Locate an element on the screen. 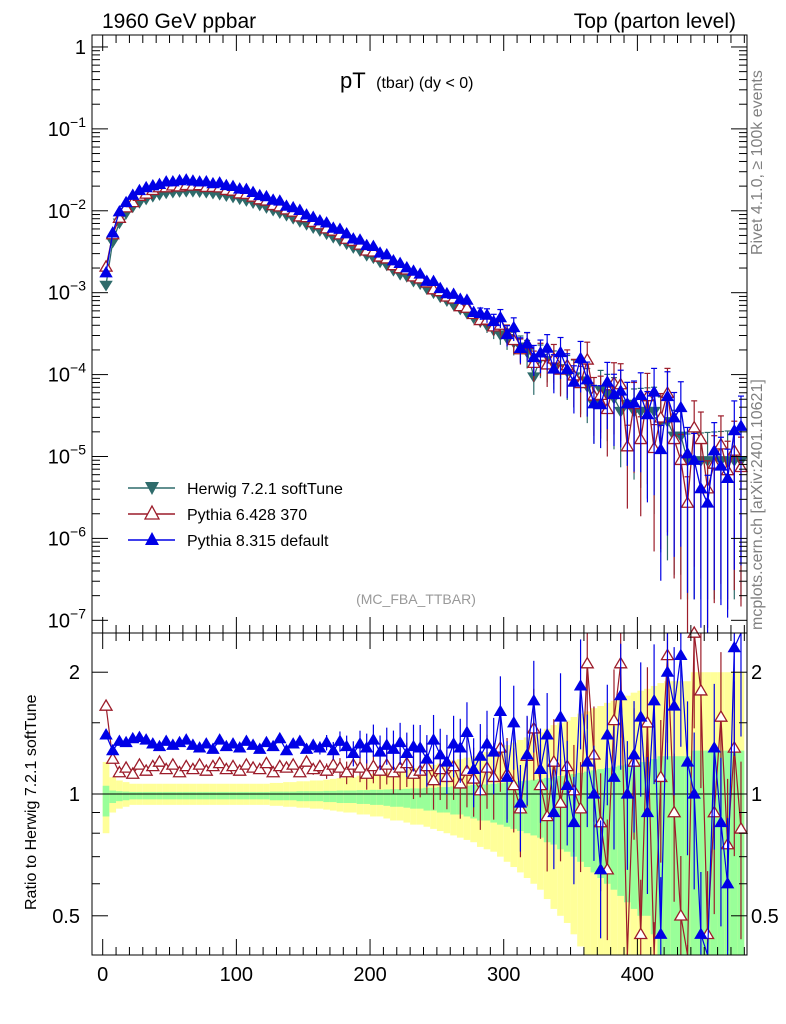  y-tick-label: 10⁻¹ is located at coordinates (67, 127).